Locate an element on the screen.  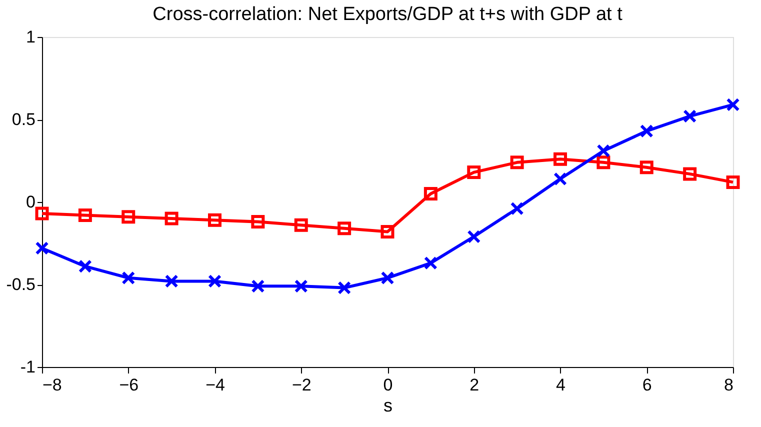
x-tick-label: −2 is located at coordinates (302, 385).